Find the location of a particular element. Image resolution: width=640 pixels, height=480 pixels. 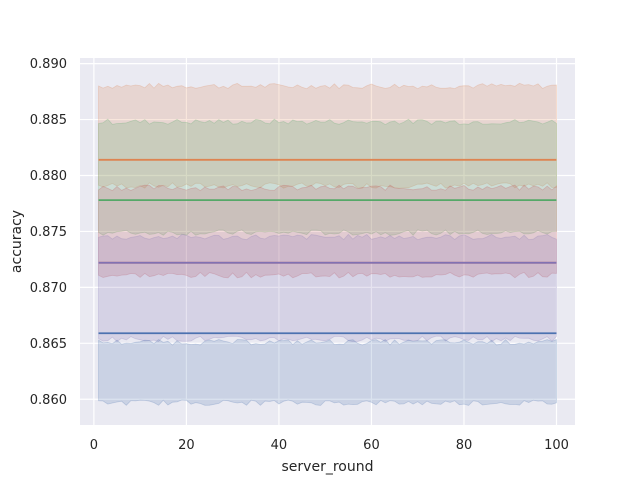

y-tick-label: 0.875 is located at coordinates (48, 232).